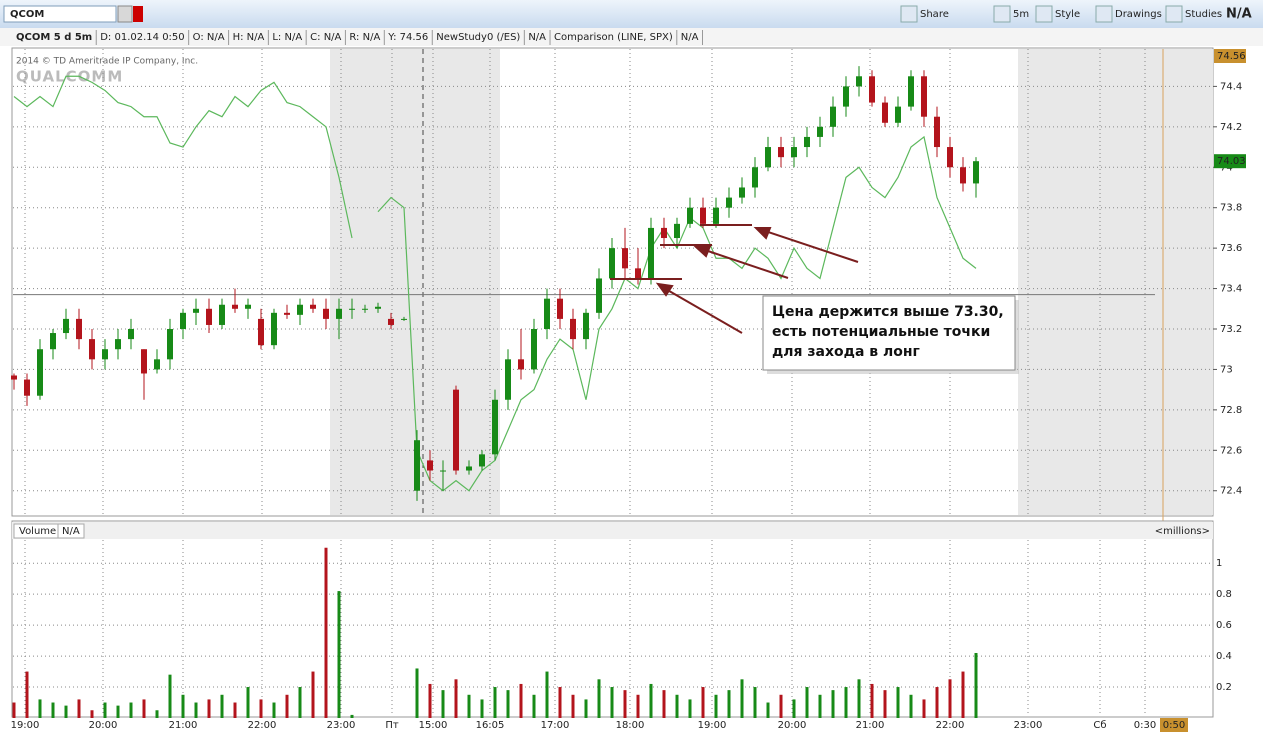  Describe the element at coordinates (1174, 725) in the screenshot. I see `cursor-time-box` at that location.